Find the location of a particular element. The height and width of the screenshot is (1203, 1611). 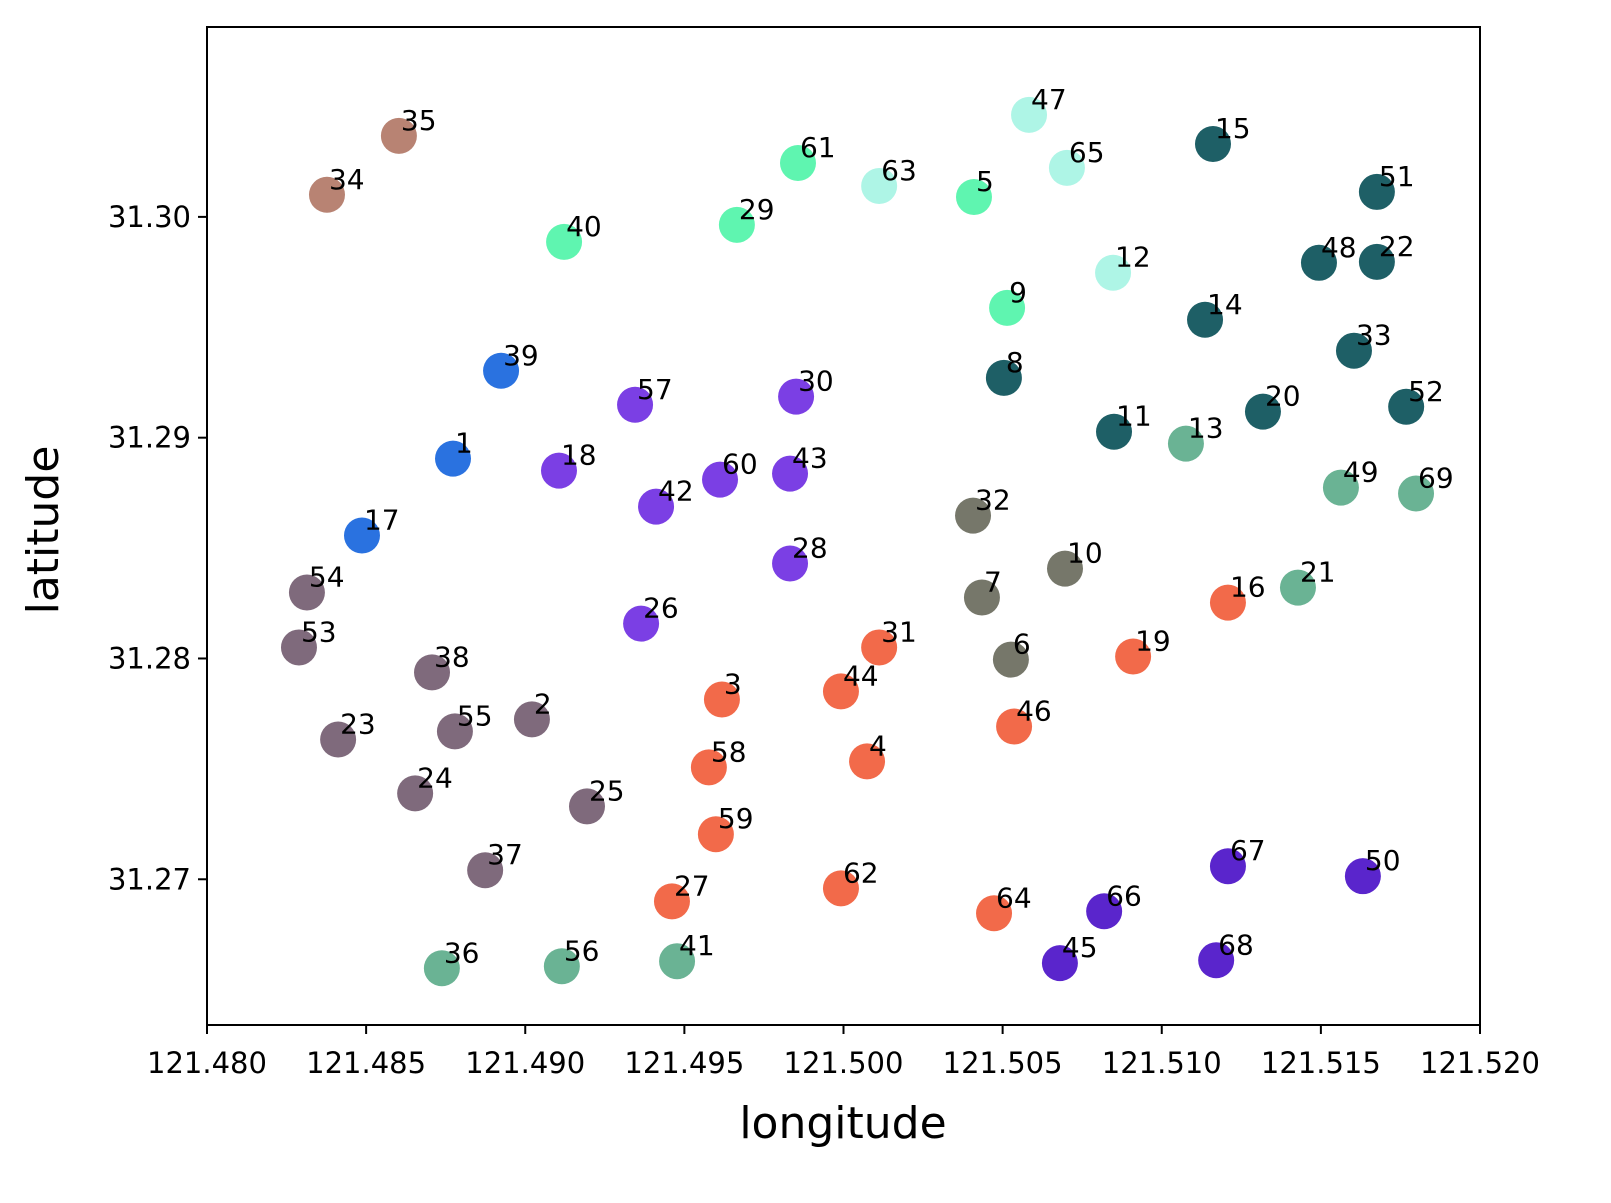

point-label: 20 is located at coordinates (1283, 396).